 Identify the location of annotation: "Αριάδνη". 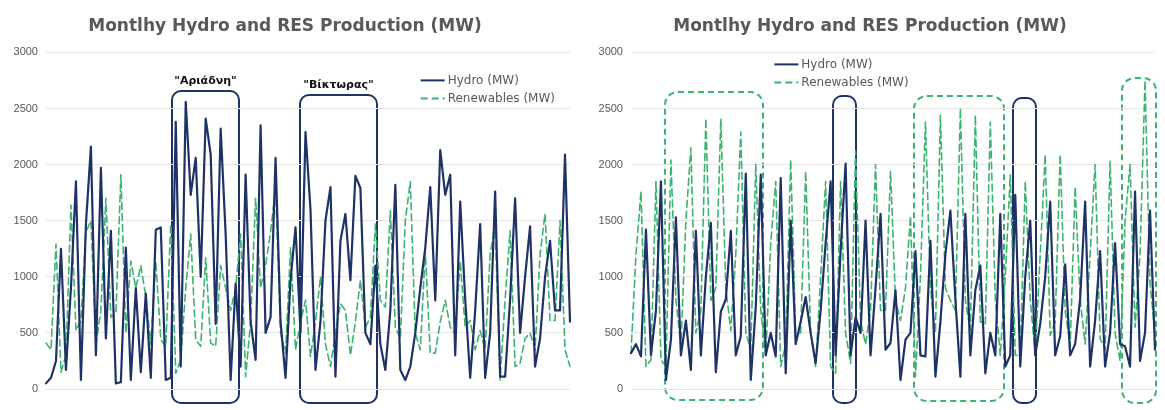
(205, 80).